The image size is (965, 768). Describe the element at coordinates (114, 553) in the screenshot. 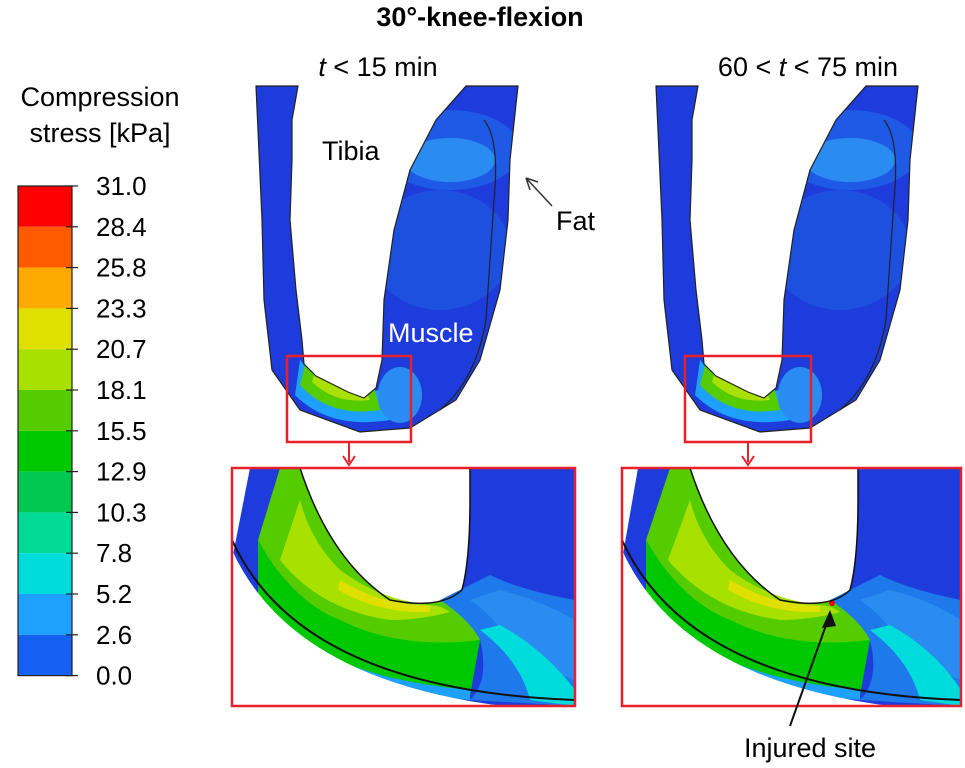

I see `legend-tick-label: 7.8` at that location.